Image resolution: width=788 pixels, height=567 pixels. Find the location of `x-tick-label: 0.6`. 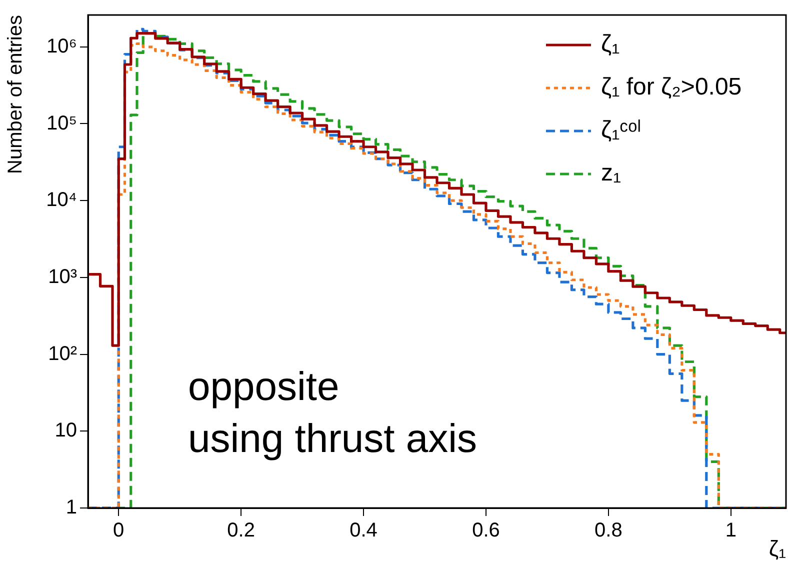

x-tick-label: 0.6 is located at coordinates (486, 531).